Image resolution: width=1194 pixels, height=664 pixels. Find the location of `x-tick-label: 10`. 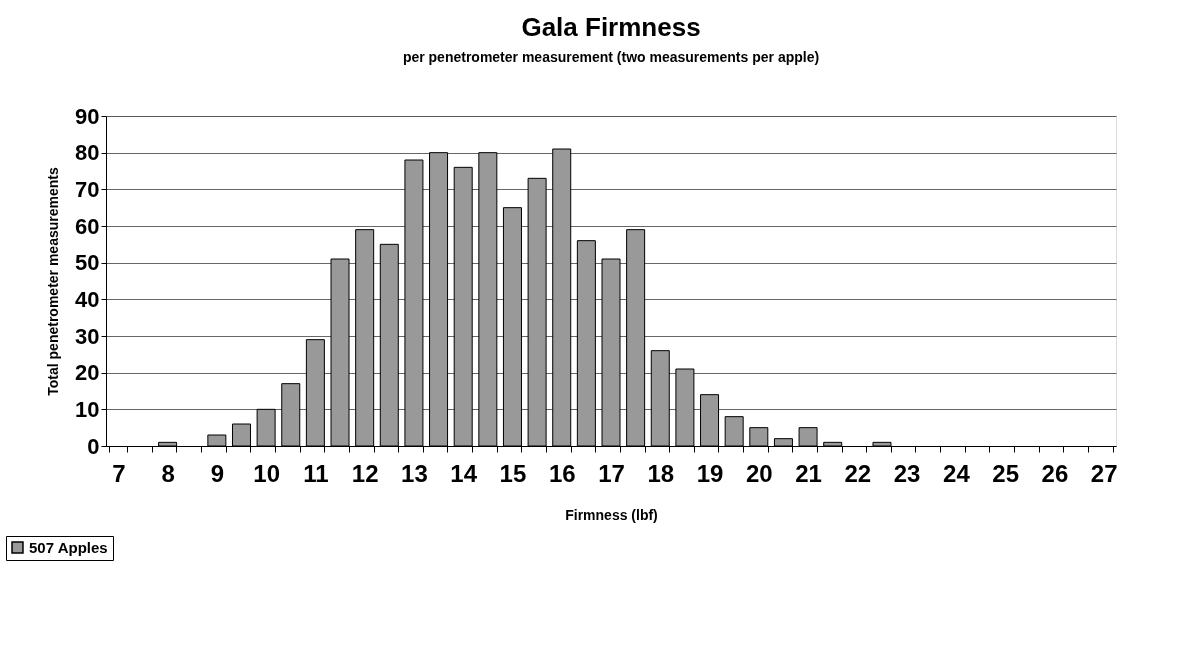

x-tick-label: 10 is located at coordinates (266, 473).